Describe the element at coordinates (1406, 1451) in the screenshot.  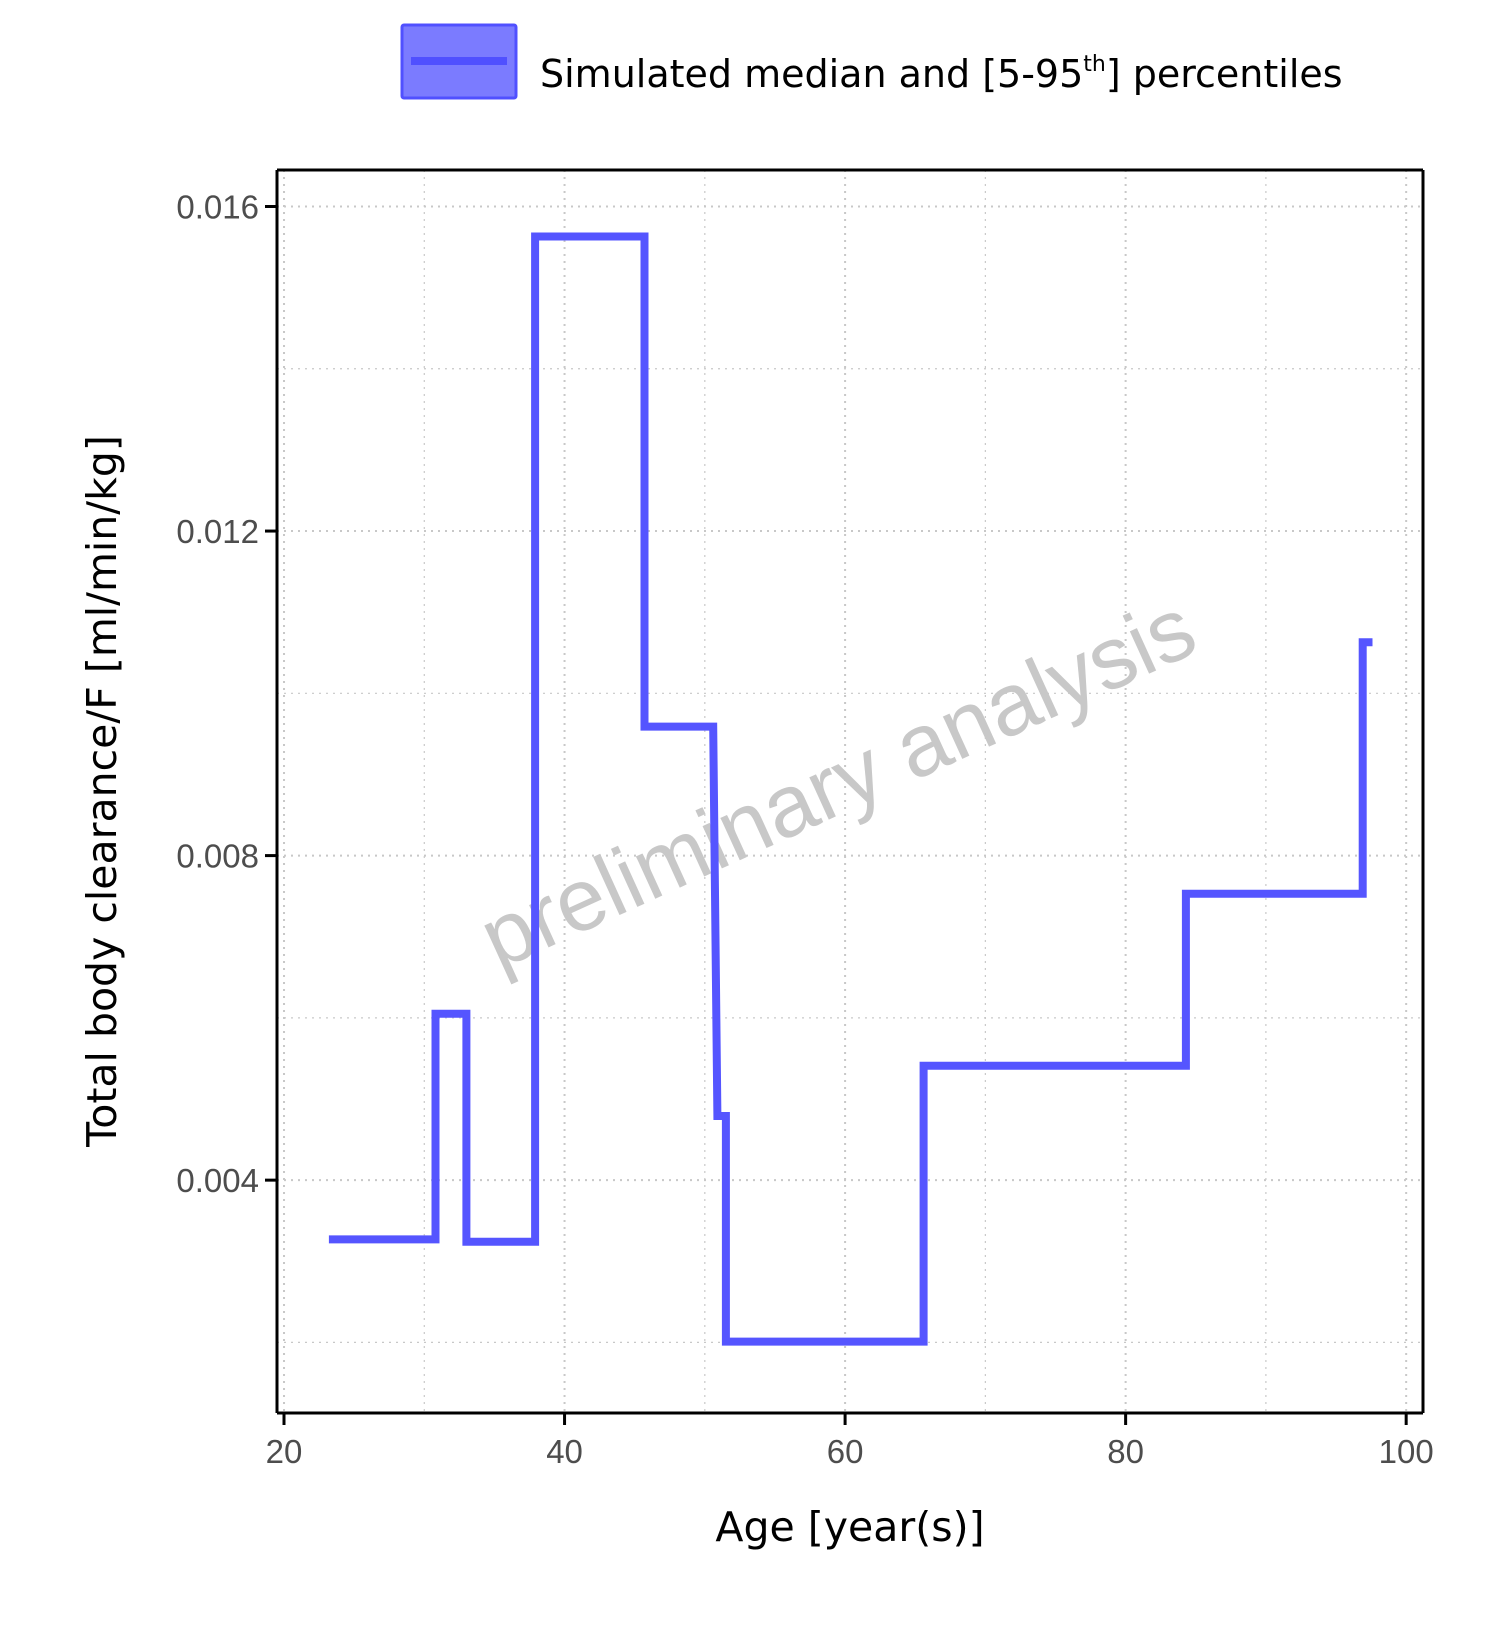
I see `x-tick-label: 100` at that location.